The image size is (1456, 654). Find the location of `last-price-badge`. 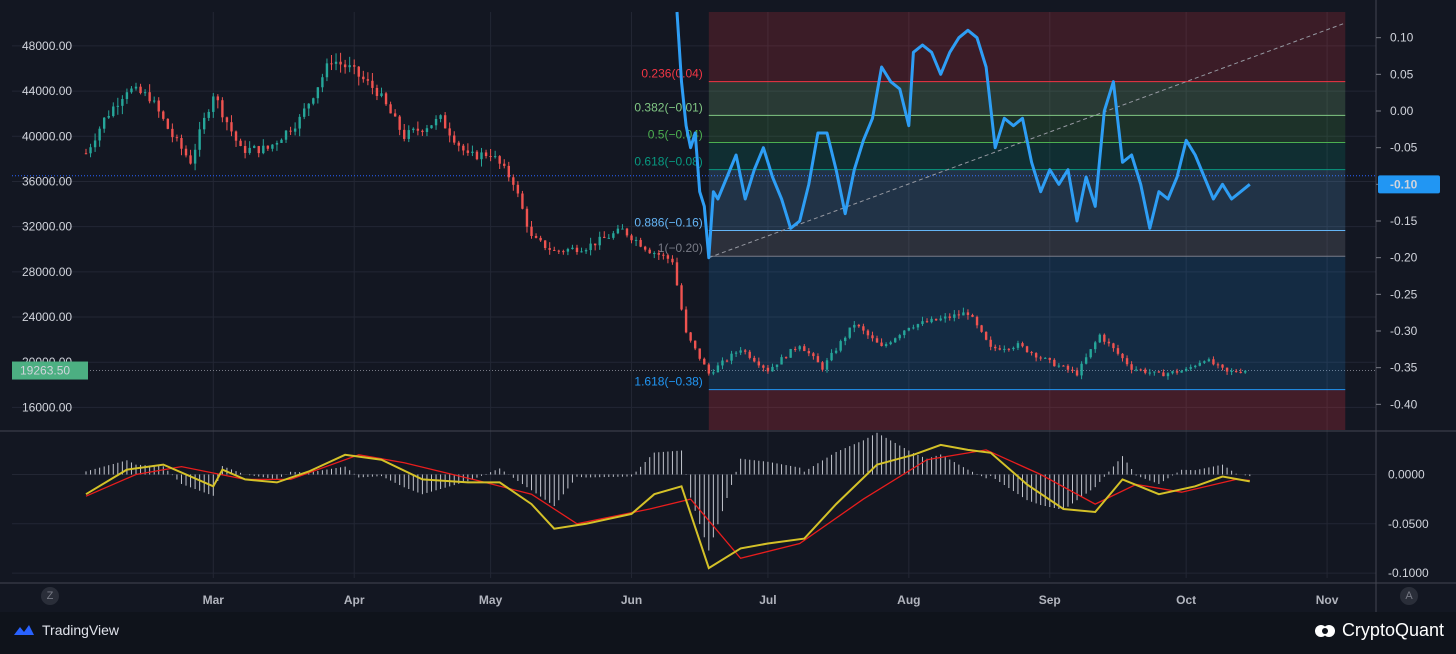

last-price-badge is located at coordinates (50, 370).